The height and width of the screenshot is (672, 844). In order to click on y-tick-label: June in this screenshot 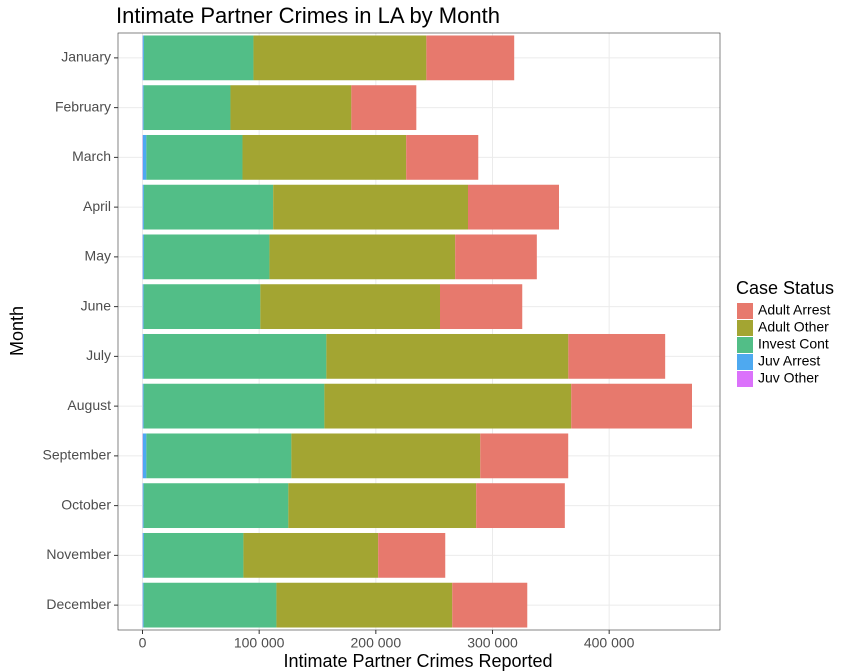, I will do `click(96, 305)`.